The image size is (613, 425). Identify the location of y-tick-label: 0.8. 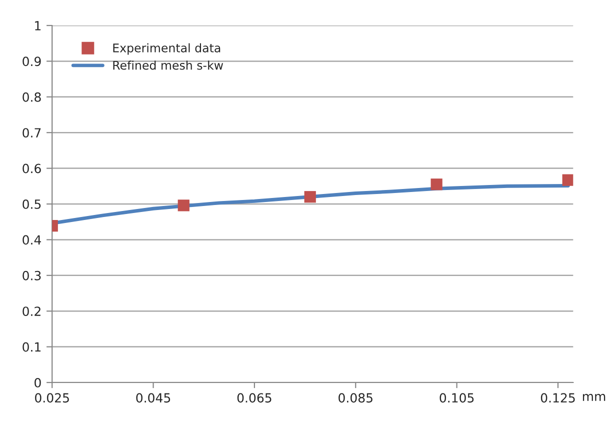
(31, 97).